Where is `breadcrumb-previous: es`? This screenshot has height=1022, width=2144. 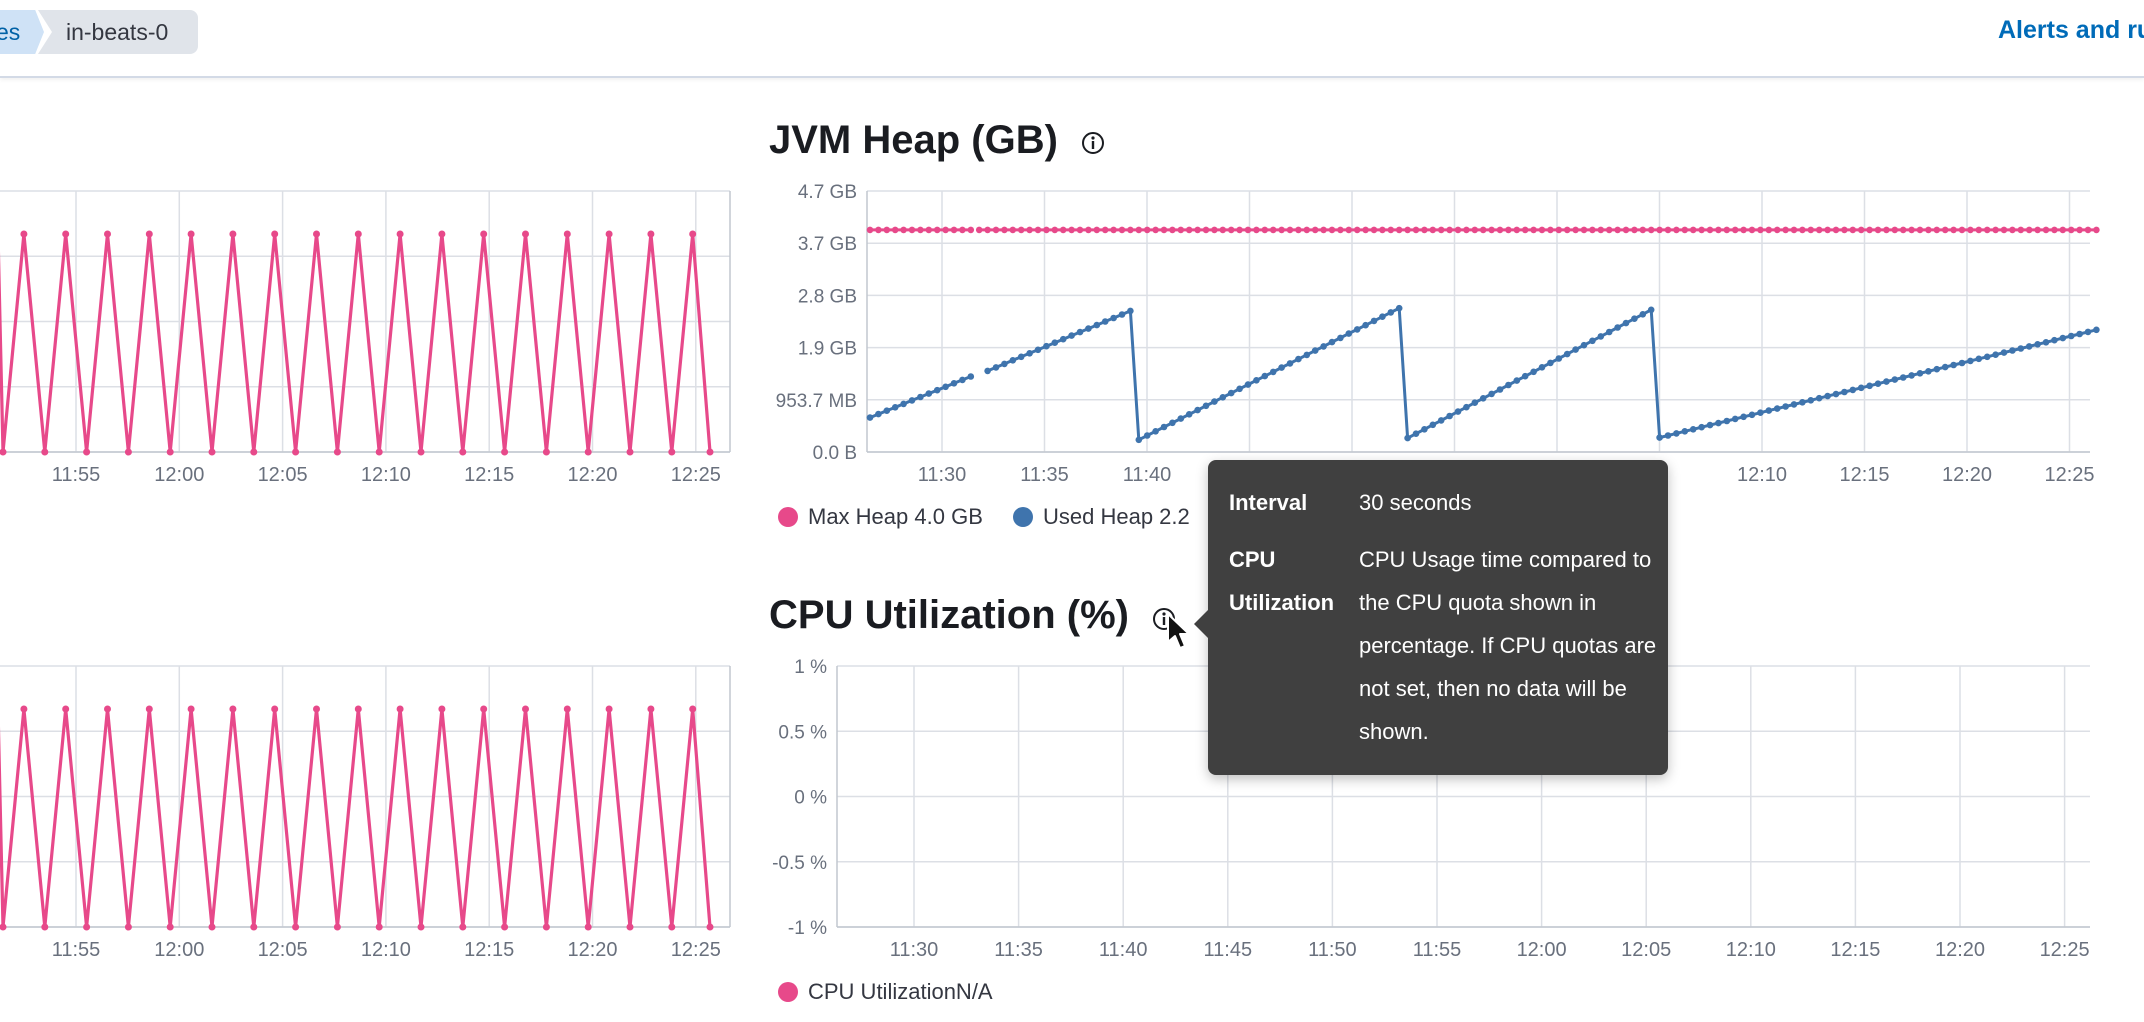 breadcrumb-previous: es is located at coordinates (22, 32).